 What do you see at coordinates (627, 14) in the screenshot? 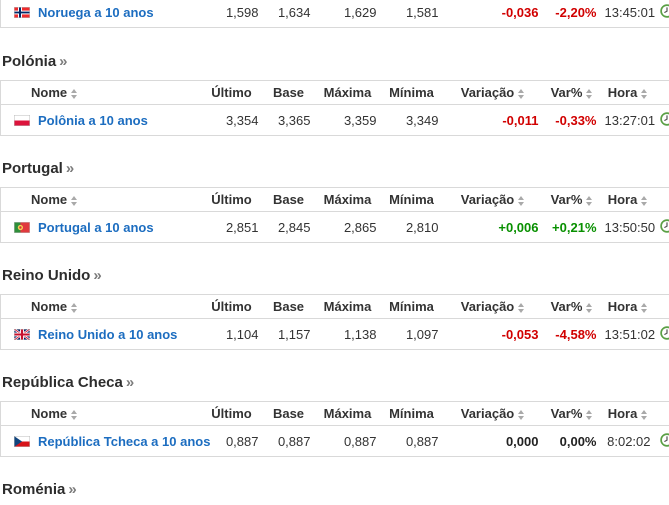
I see `hora-value: 13:45:01` at bounding box center [627, 14].